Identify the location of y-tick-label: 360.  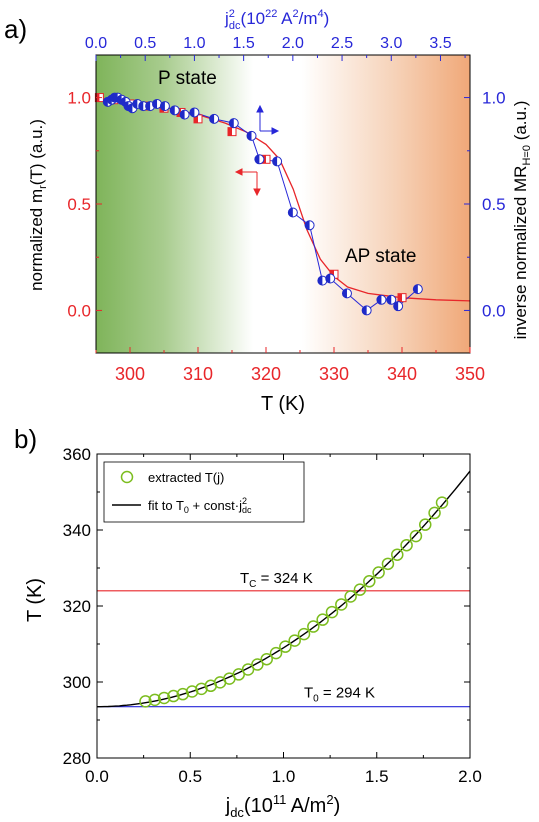
(77, 454).